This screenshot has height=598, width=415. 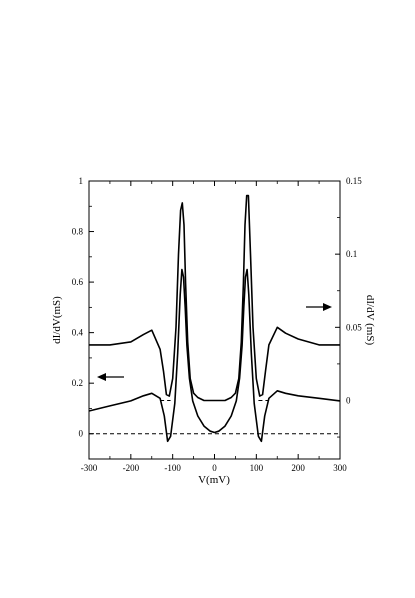 I want to click on y-right-tick-label: 0.05, so click(x=354, y=327).